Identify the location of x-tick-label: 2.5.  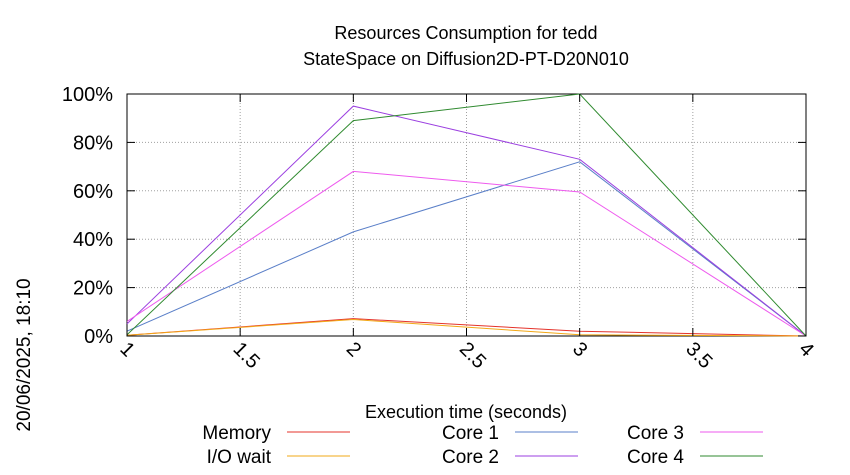
(472, 355).